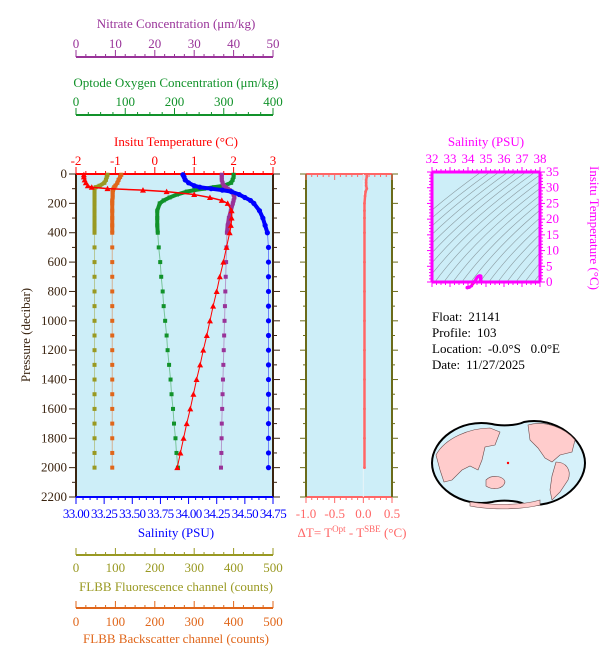 This screenshot has width=609, height=663. I want to click on salinity-tick-label: 34.25, so click(217, 513).